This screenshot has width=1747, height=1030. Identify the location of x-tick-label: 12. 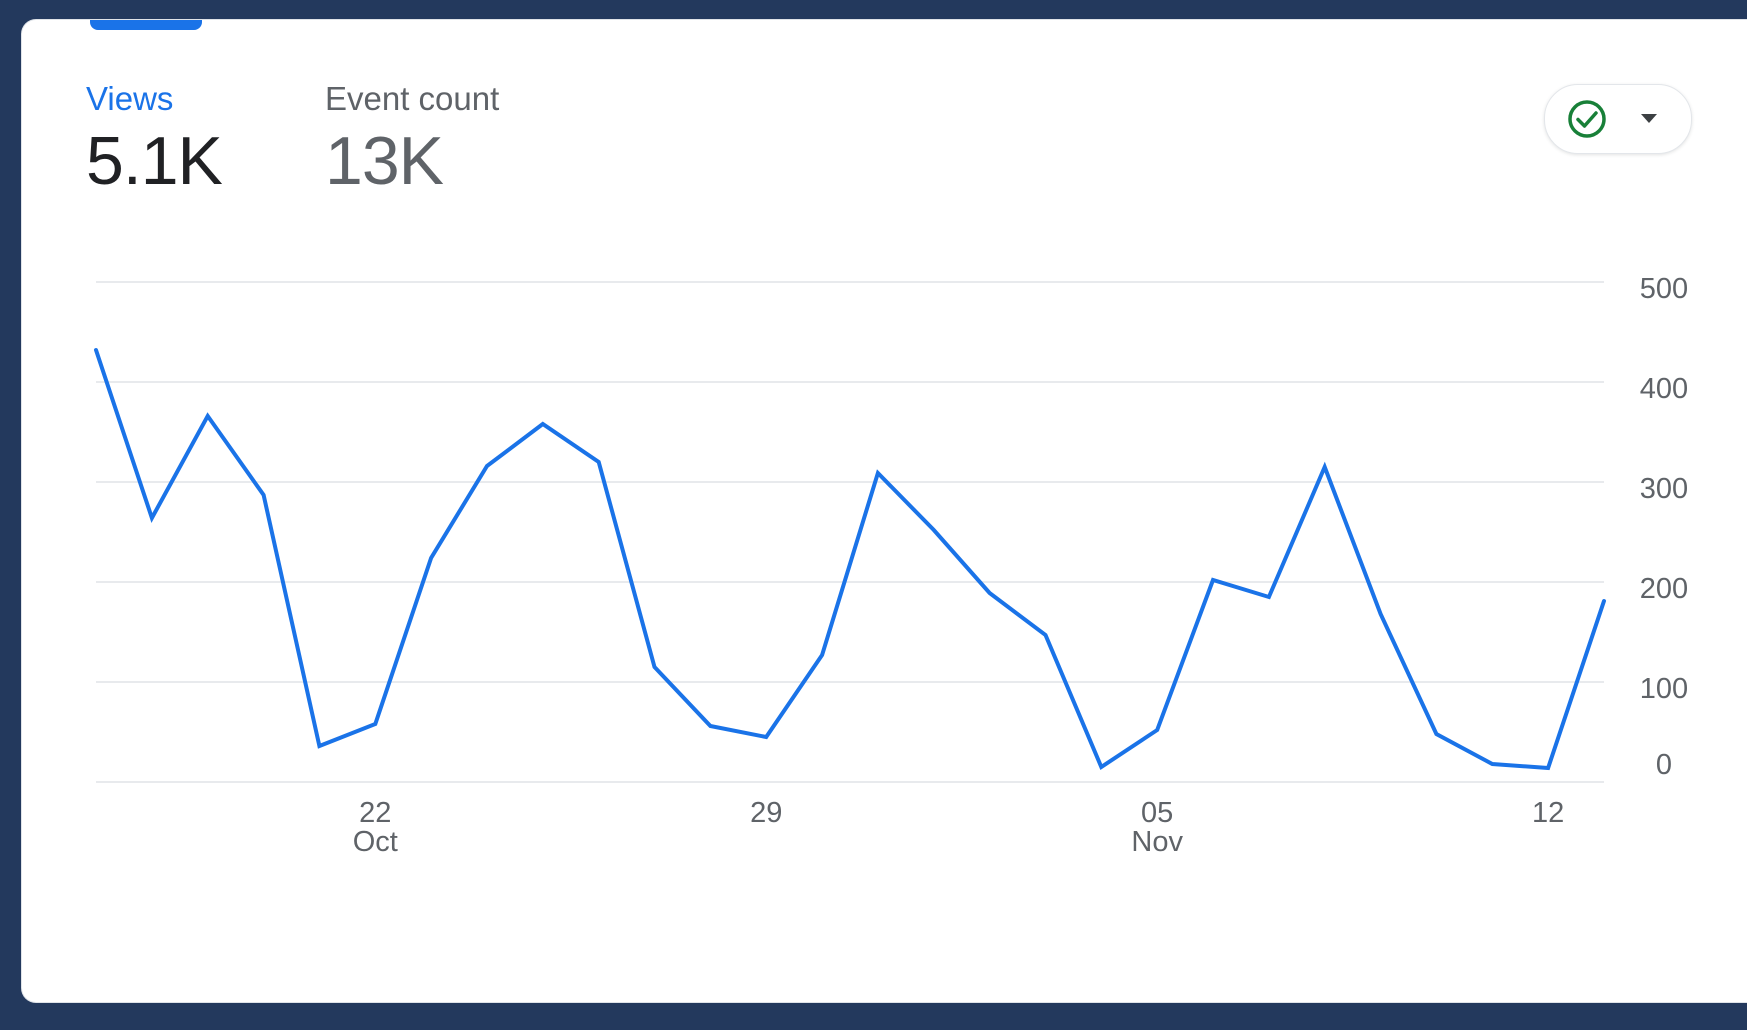
(1548, 813).